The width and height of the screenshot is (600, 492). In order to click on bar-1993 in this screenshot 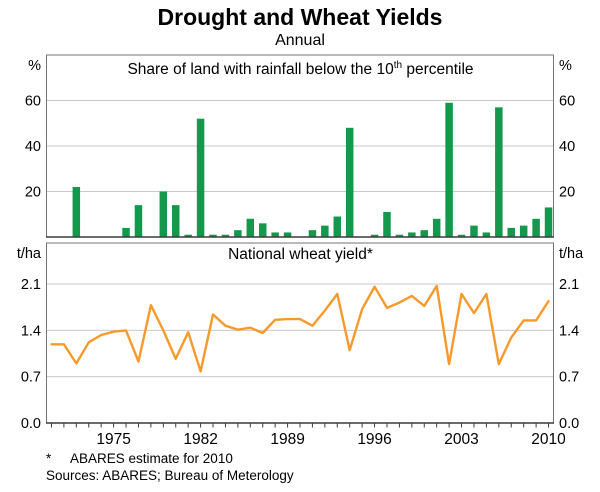, I will do `click(337, 226)`.